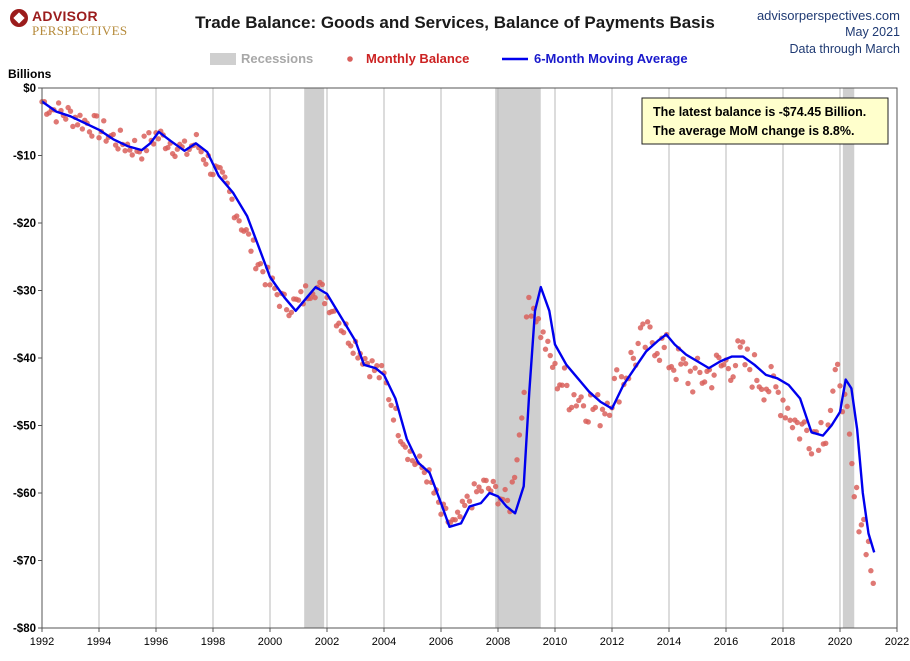 The height and width of the screenshot is (661, 910). Describe the element at coordinates (24, 629) in the screenshot. I see `y-tick-label: -$80` at that location.